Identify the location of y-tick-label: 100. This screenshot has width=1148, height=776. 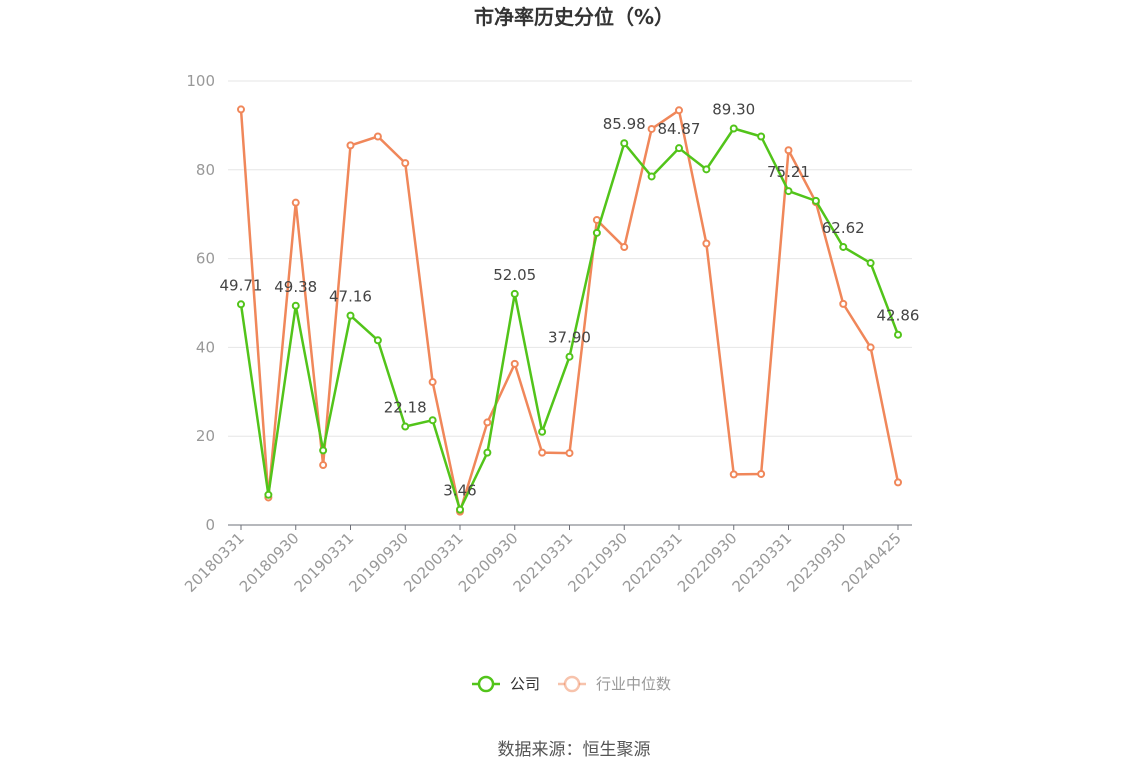
(200, 81).